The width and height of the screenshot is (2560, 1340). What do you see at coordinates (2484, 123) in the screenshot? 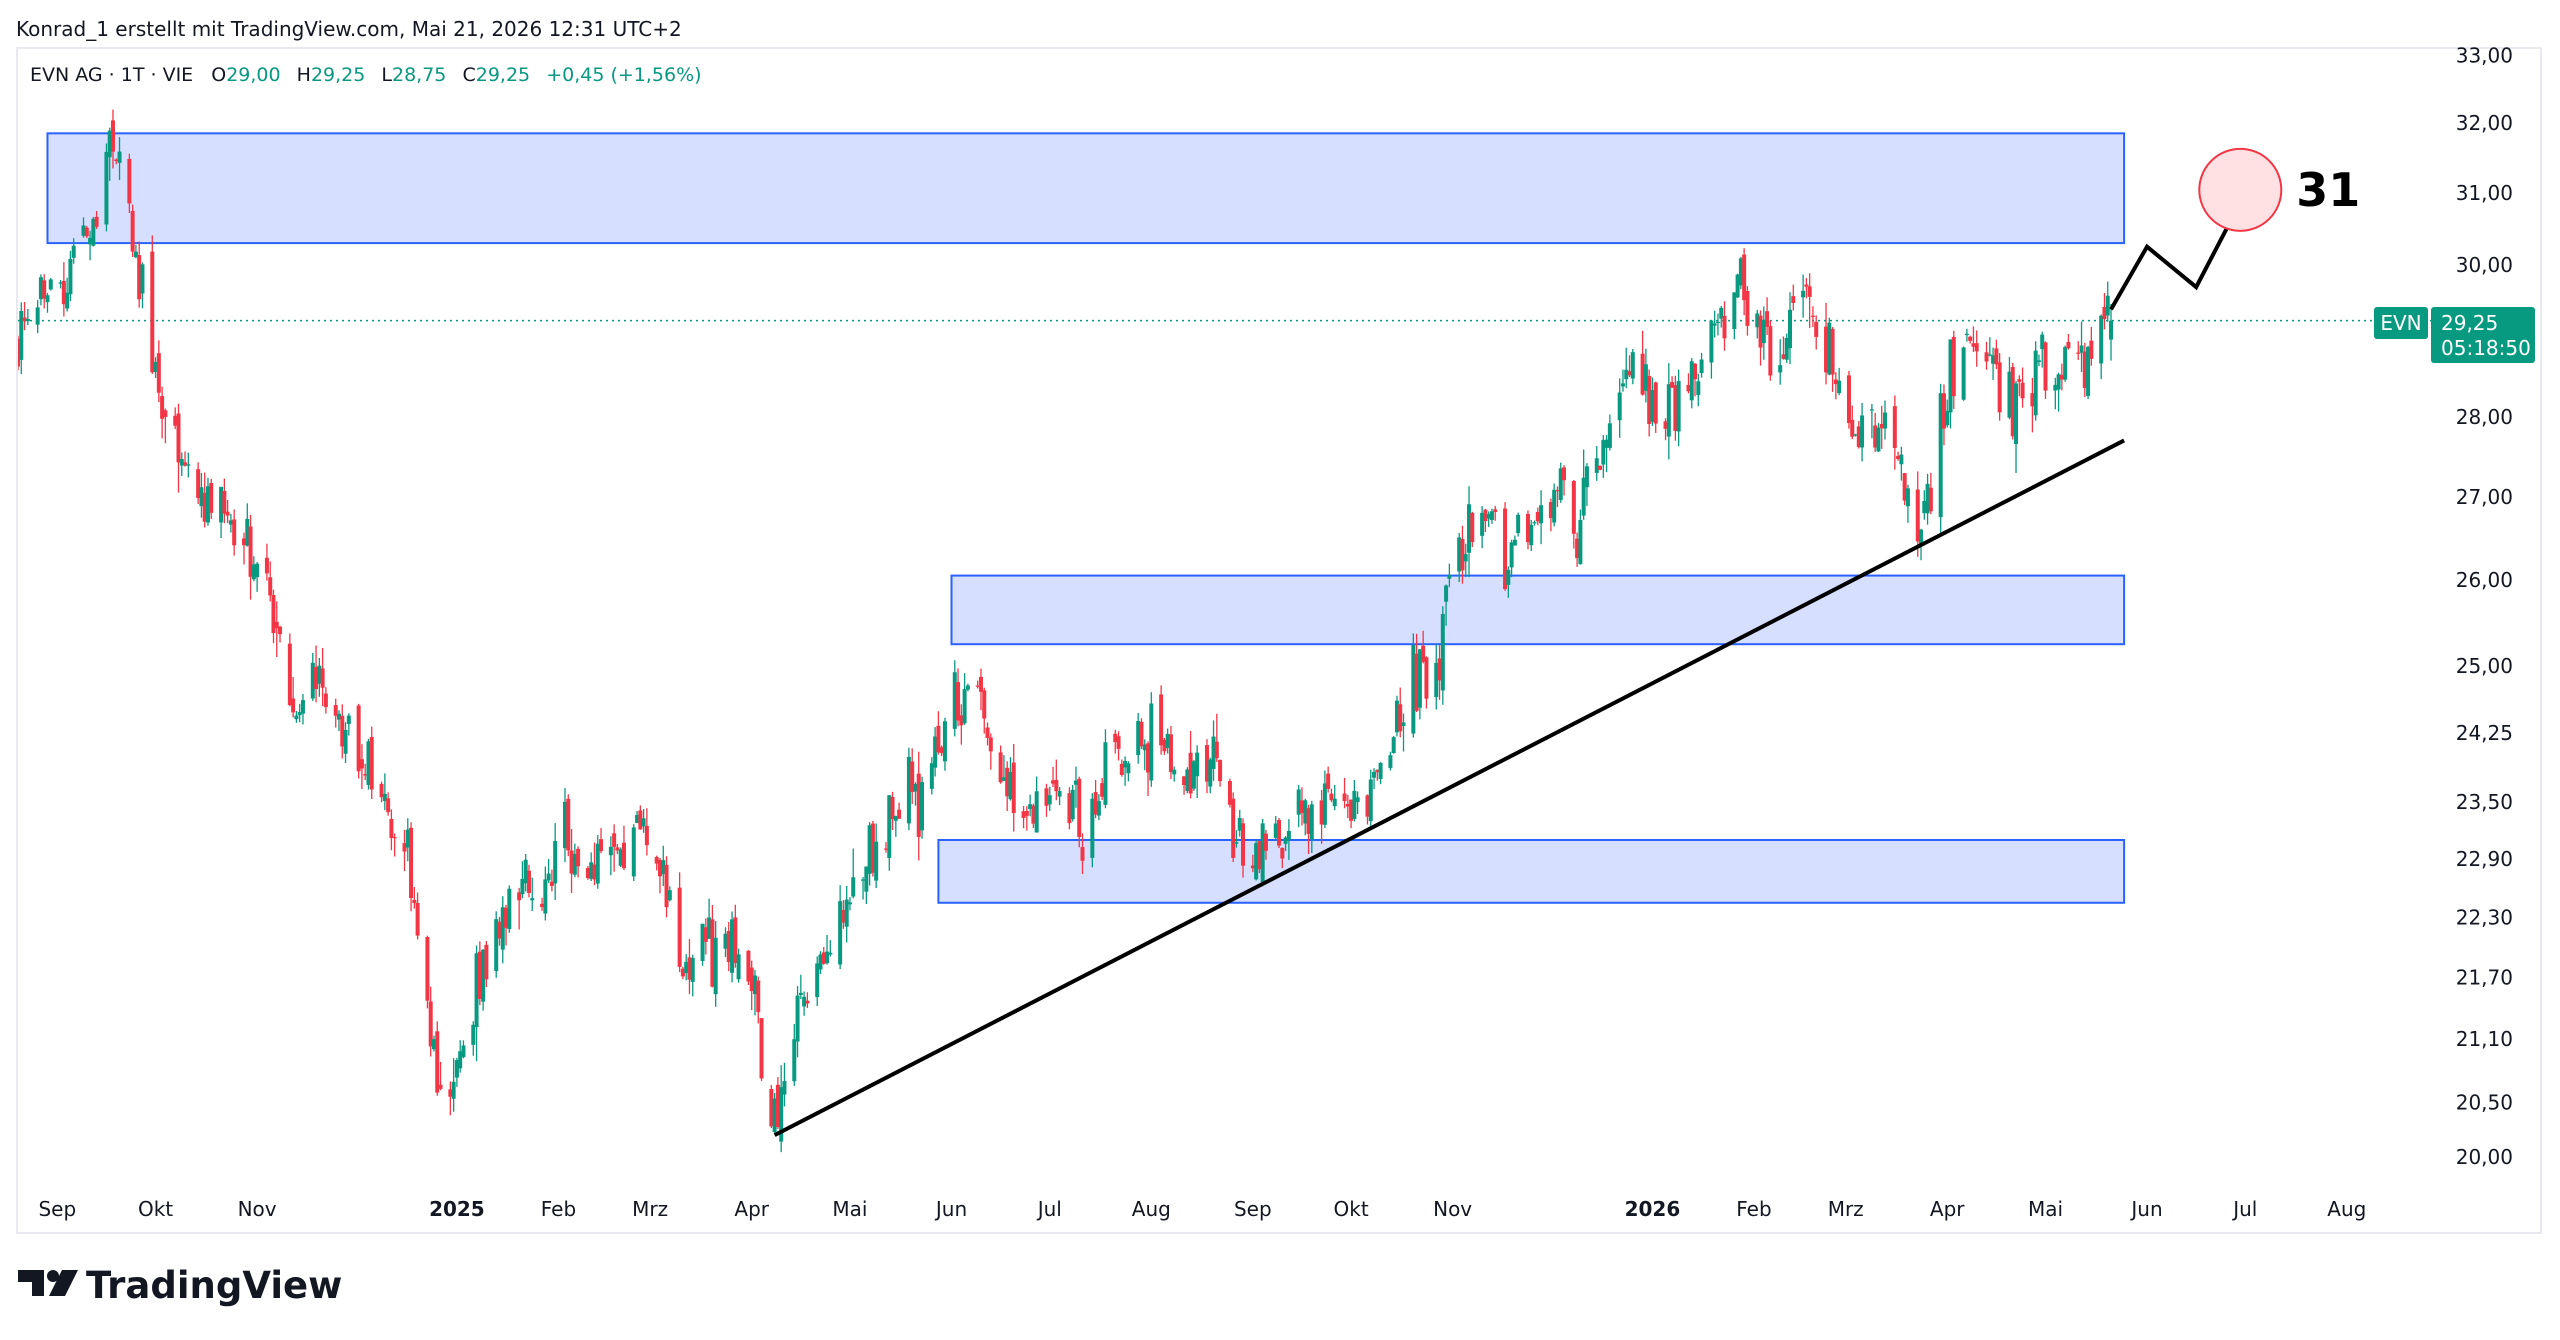
I see `price-tick-label: 32,00` at bounding box center [2484, 123].